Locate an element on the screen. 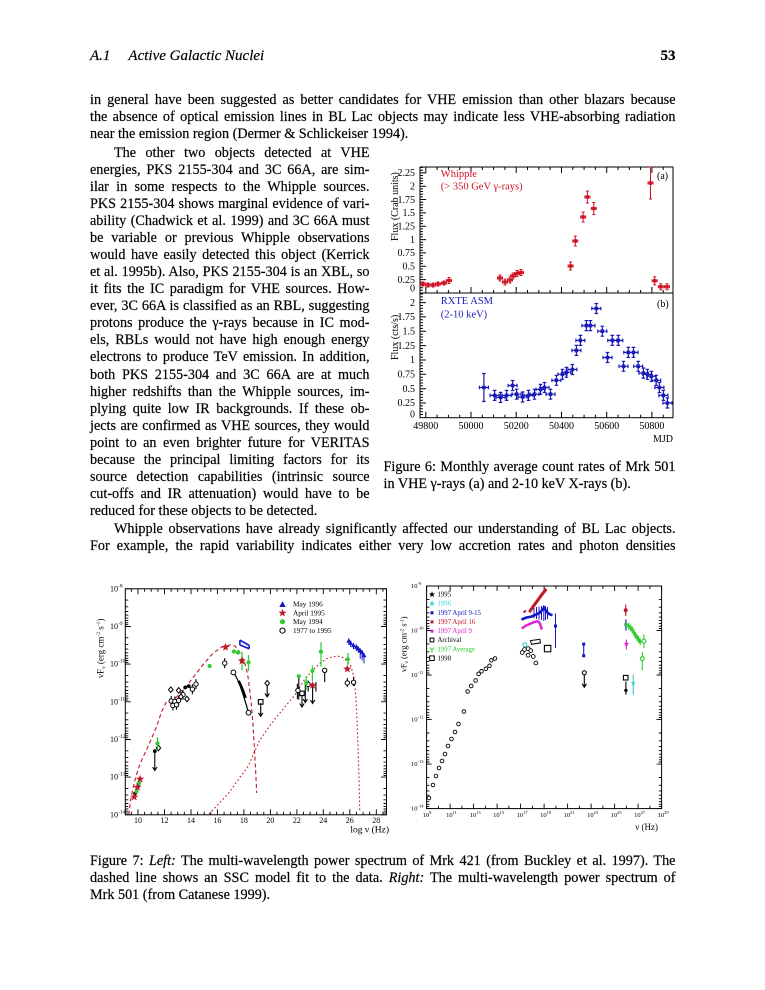 The image size is (765, 990). svg-text: 10²⁷ is located at coordinates (640, 814).